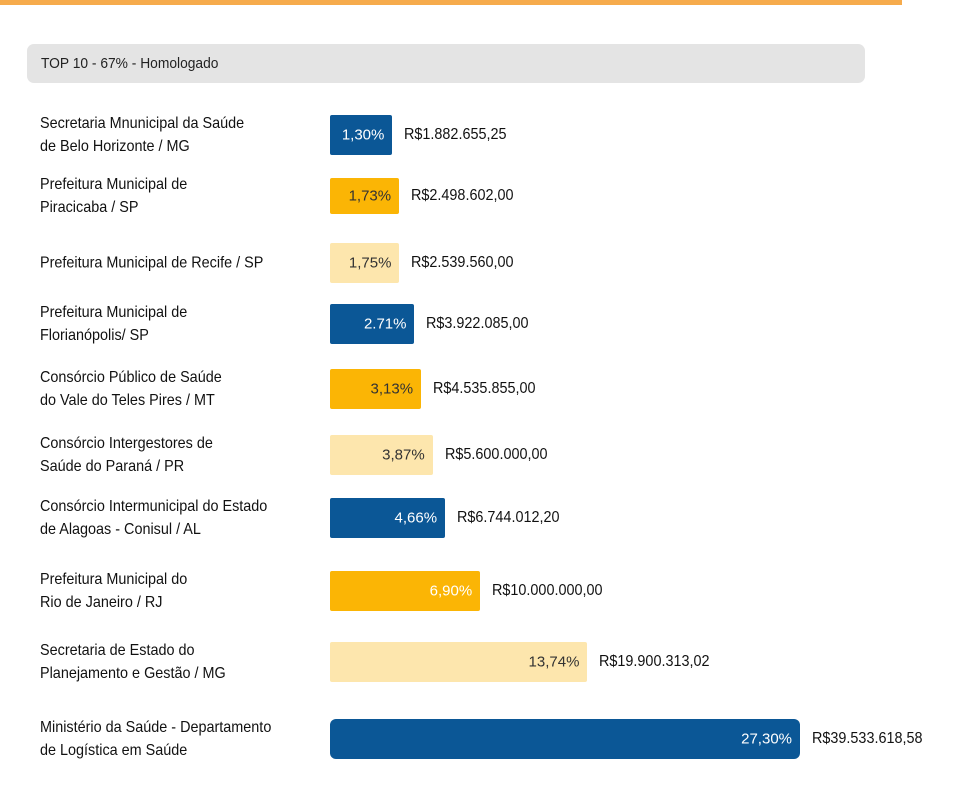  I want to click on category-label-line: Prefeitura Municipal de Recife / SP, so click(152, 263).